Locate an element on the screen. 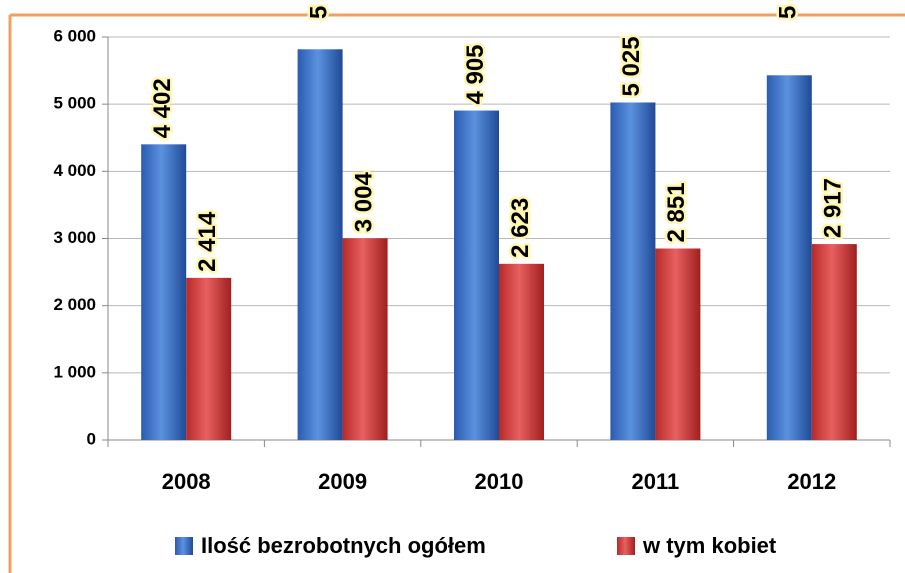 The height and width of the screenshot is (573, 905). y-tick-label: 2 000 is located at coordinates (74, 304).